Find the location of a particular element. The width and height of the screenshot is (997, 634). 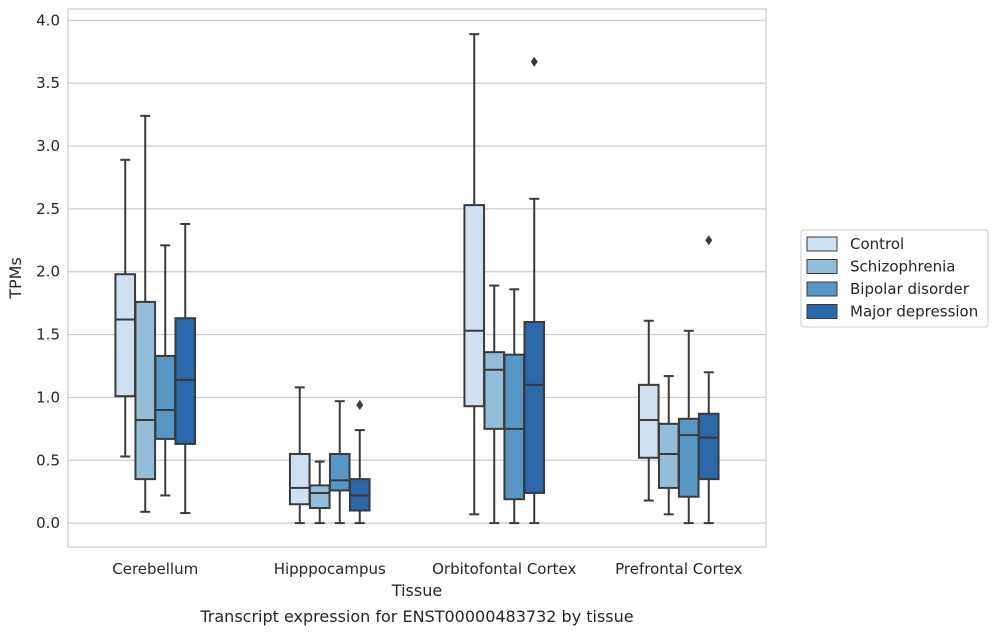

legend-label: Major depression is located at coordinates (914, 312).